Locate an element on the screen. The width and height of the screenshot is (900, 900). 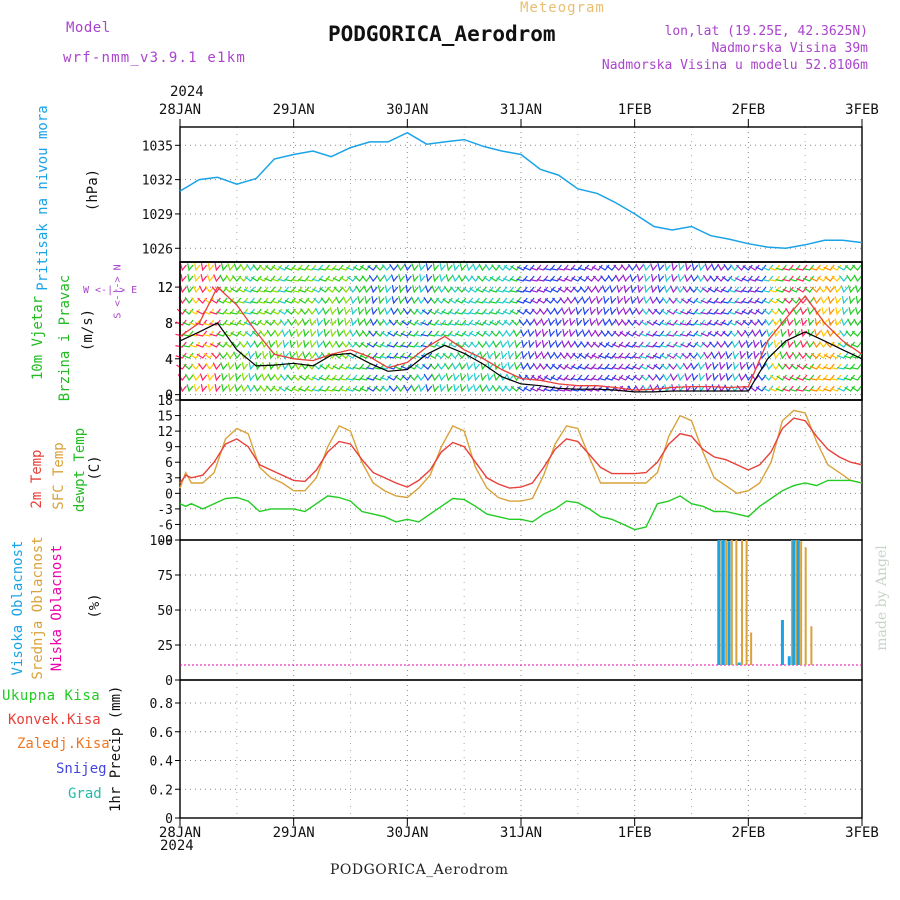
footer-station: PODGORICA_Aerodrom is located at coordinates (419, 870).